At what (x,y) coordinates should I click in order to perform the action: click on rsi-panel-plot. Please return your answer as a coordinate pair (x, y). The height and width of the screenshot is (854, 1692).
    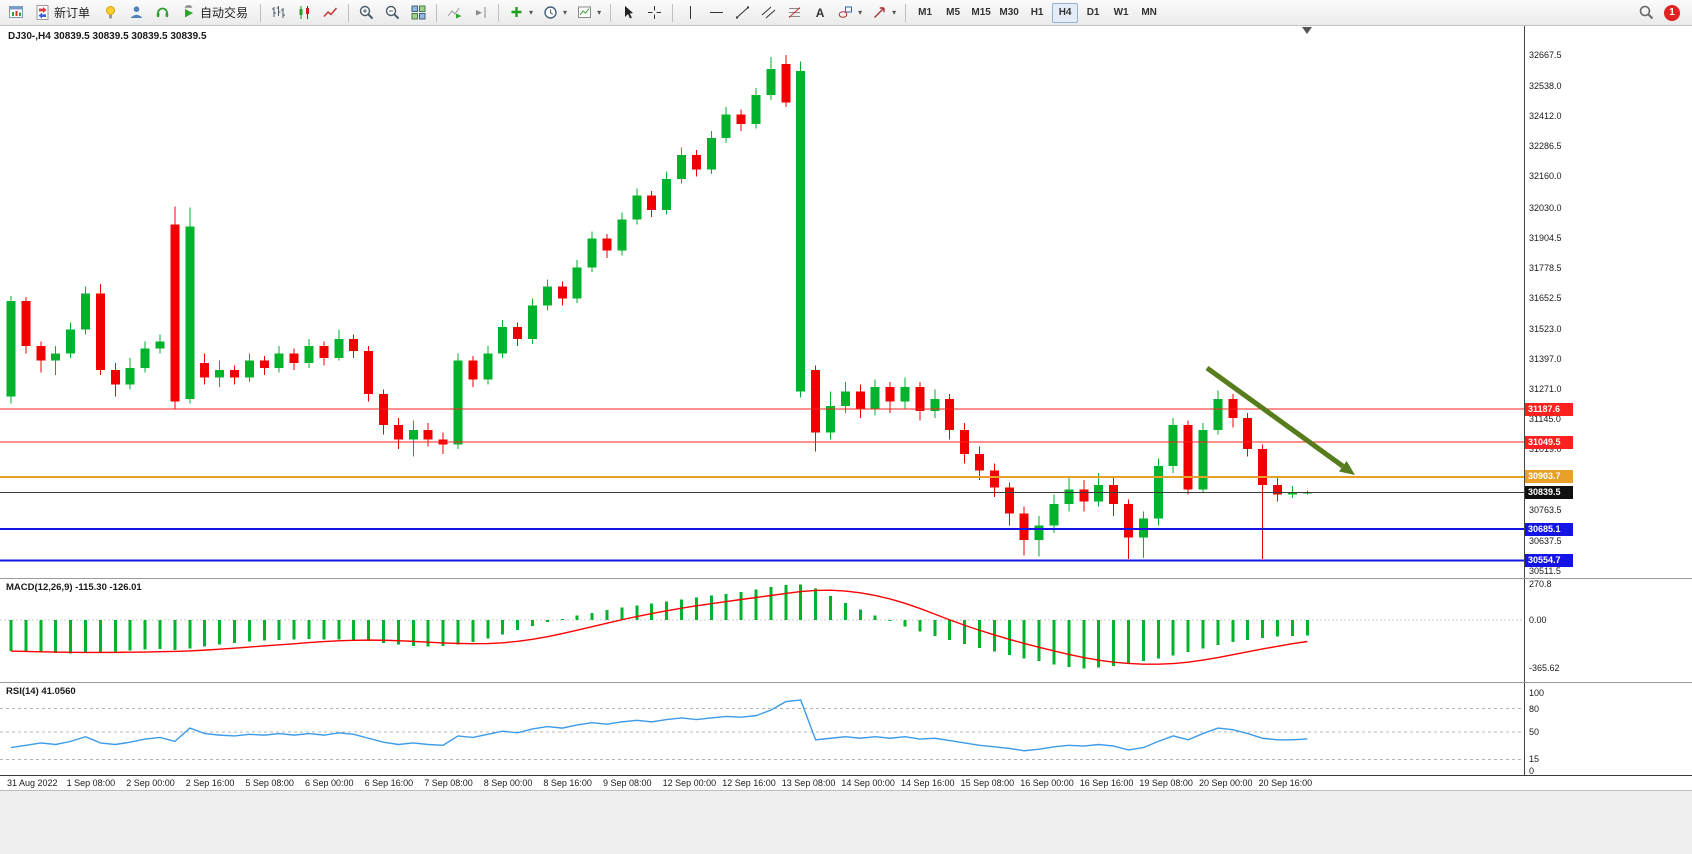
    Looking at the image, I should click on (762, 728).